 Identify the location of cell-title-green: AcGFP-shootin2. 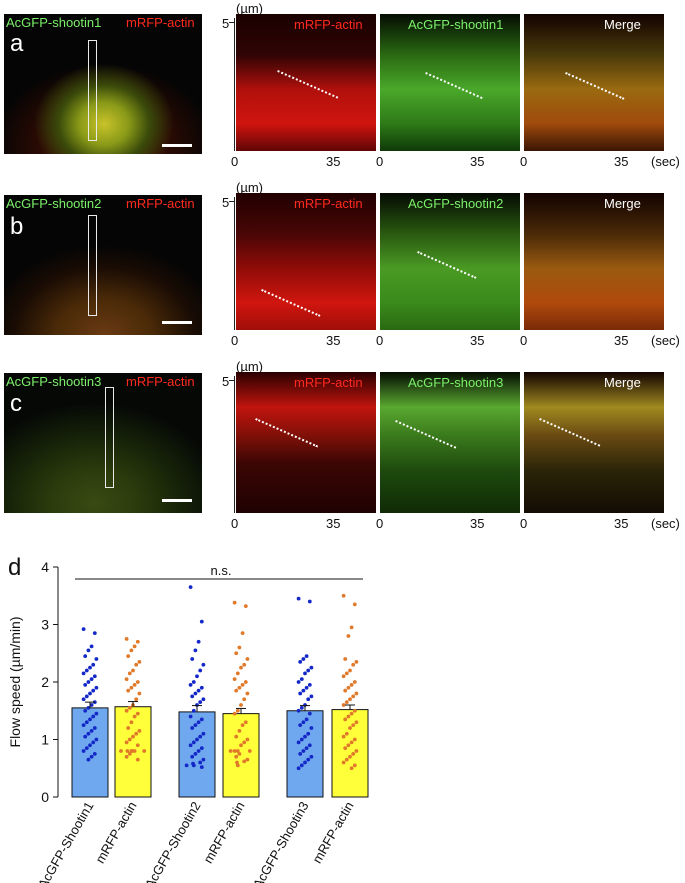
(54, 203).